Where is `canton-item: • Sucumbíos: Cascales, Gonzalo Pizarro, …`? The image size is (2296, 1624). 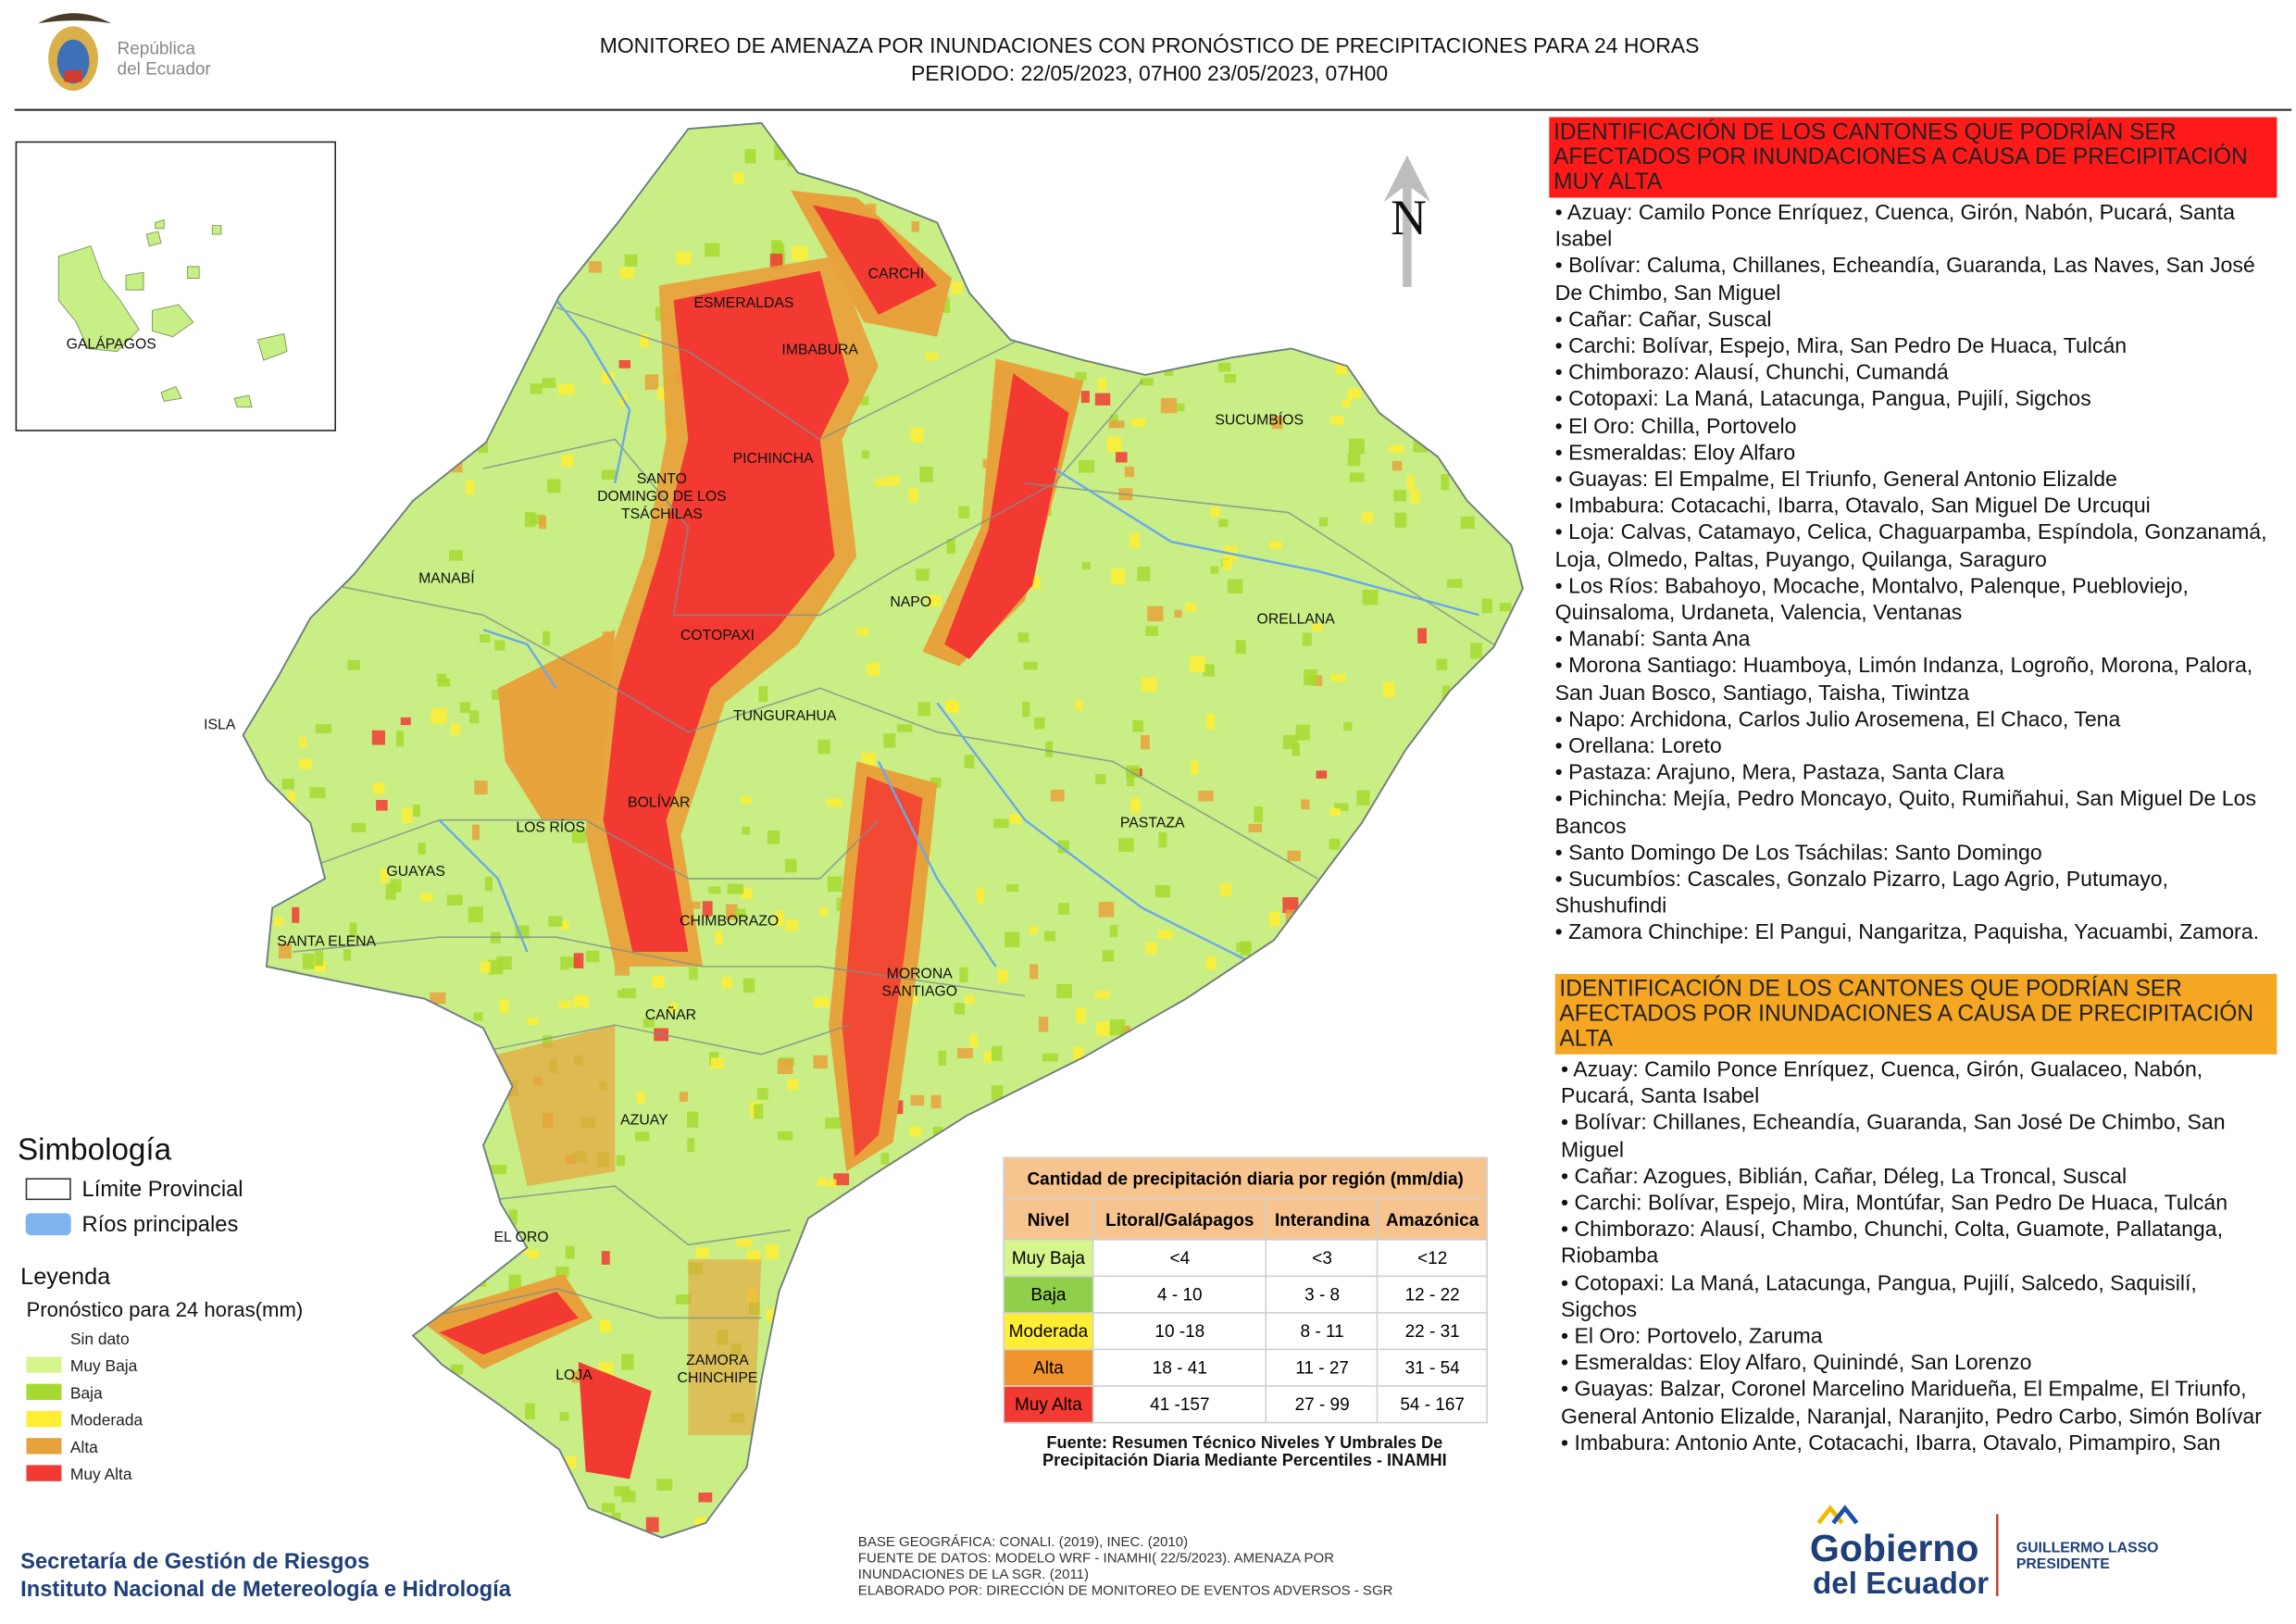
canton-item: • Sucumbíos: Cascales, Gonzalo Pizarro, … is located at coordinates (1861, 893).